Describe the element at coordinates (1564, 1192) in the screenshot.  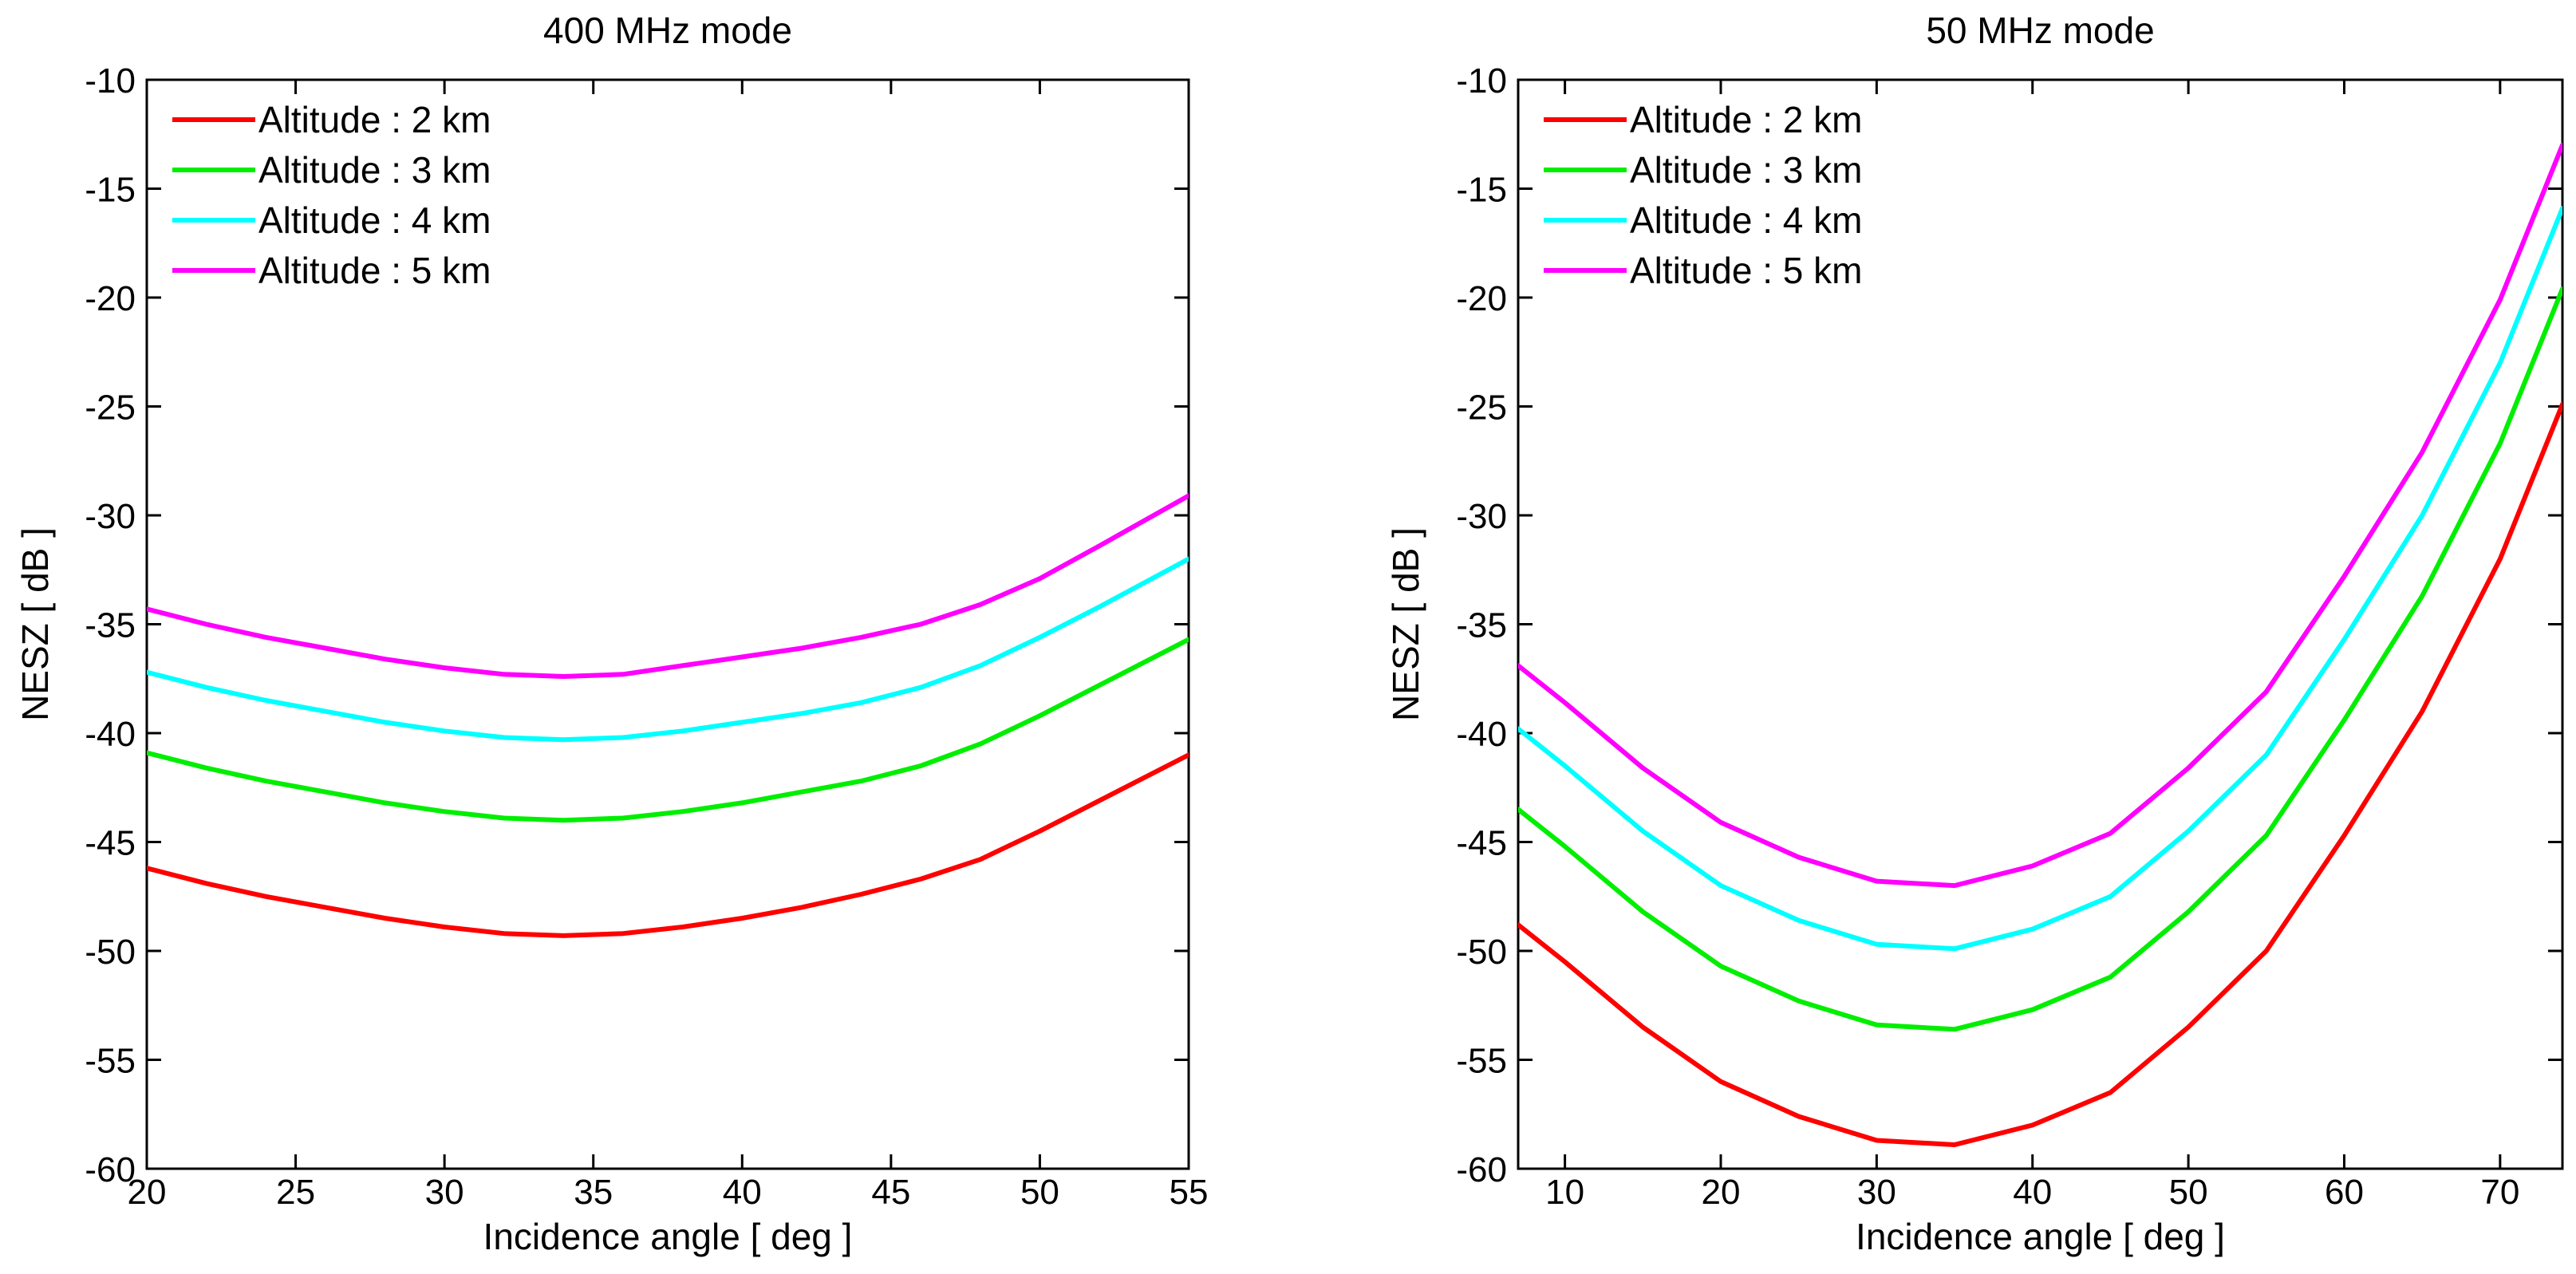
I see `x-tick-label: 10` at that location.